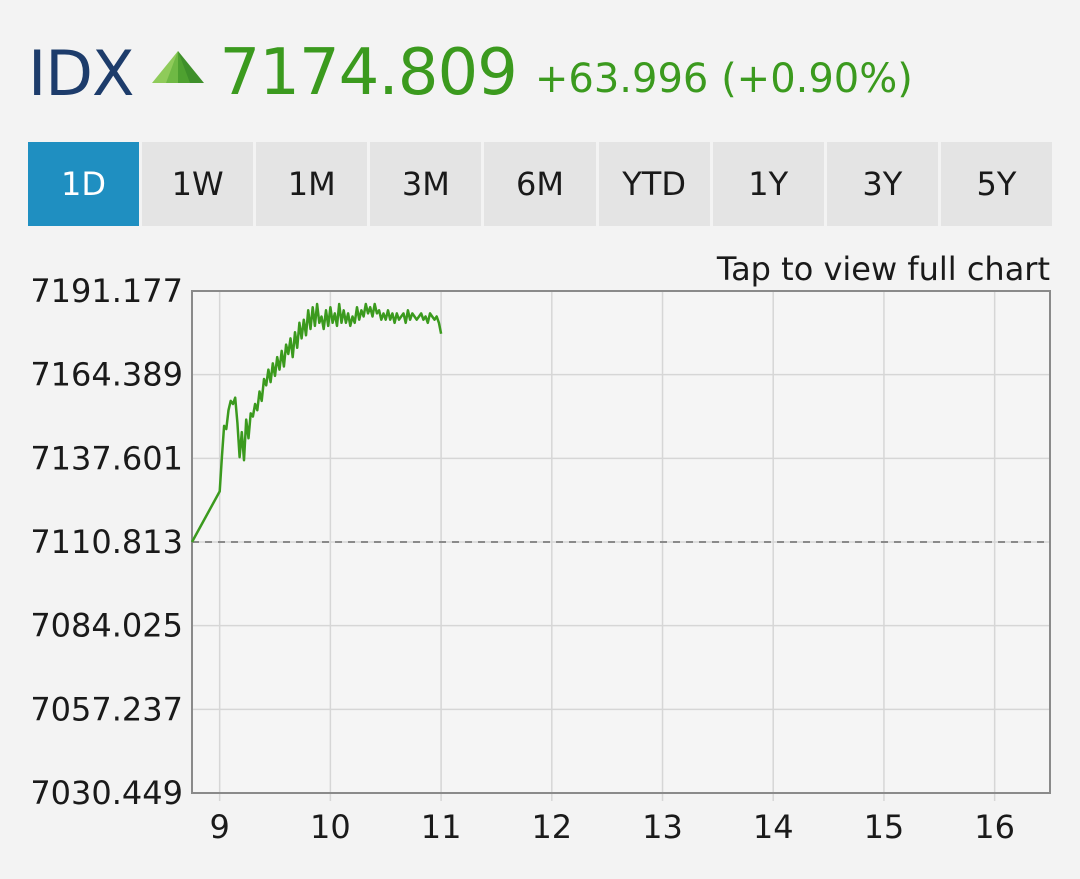  Describe the element at coordinates (723, 79) in the screenshot. I see `price-change: +63.996 (+0.90%)` at that location.